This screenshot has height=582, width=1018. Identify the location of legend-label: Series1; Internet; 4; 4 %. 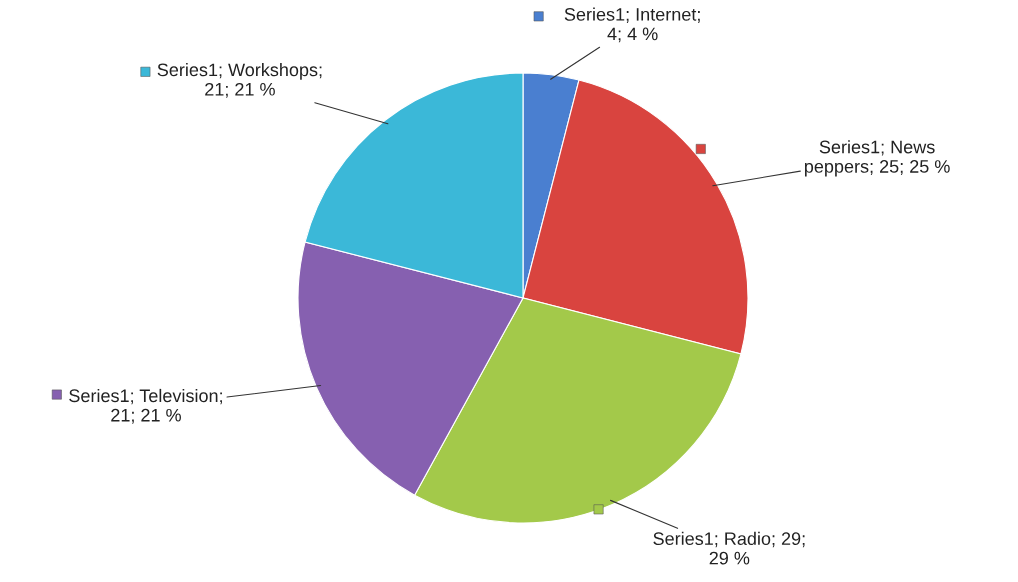
(632, 25).